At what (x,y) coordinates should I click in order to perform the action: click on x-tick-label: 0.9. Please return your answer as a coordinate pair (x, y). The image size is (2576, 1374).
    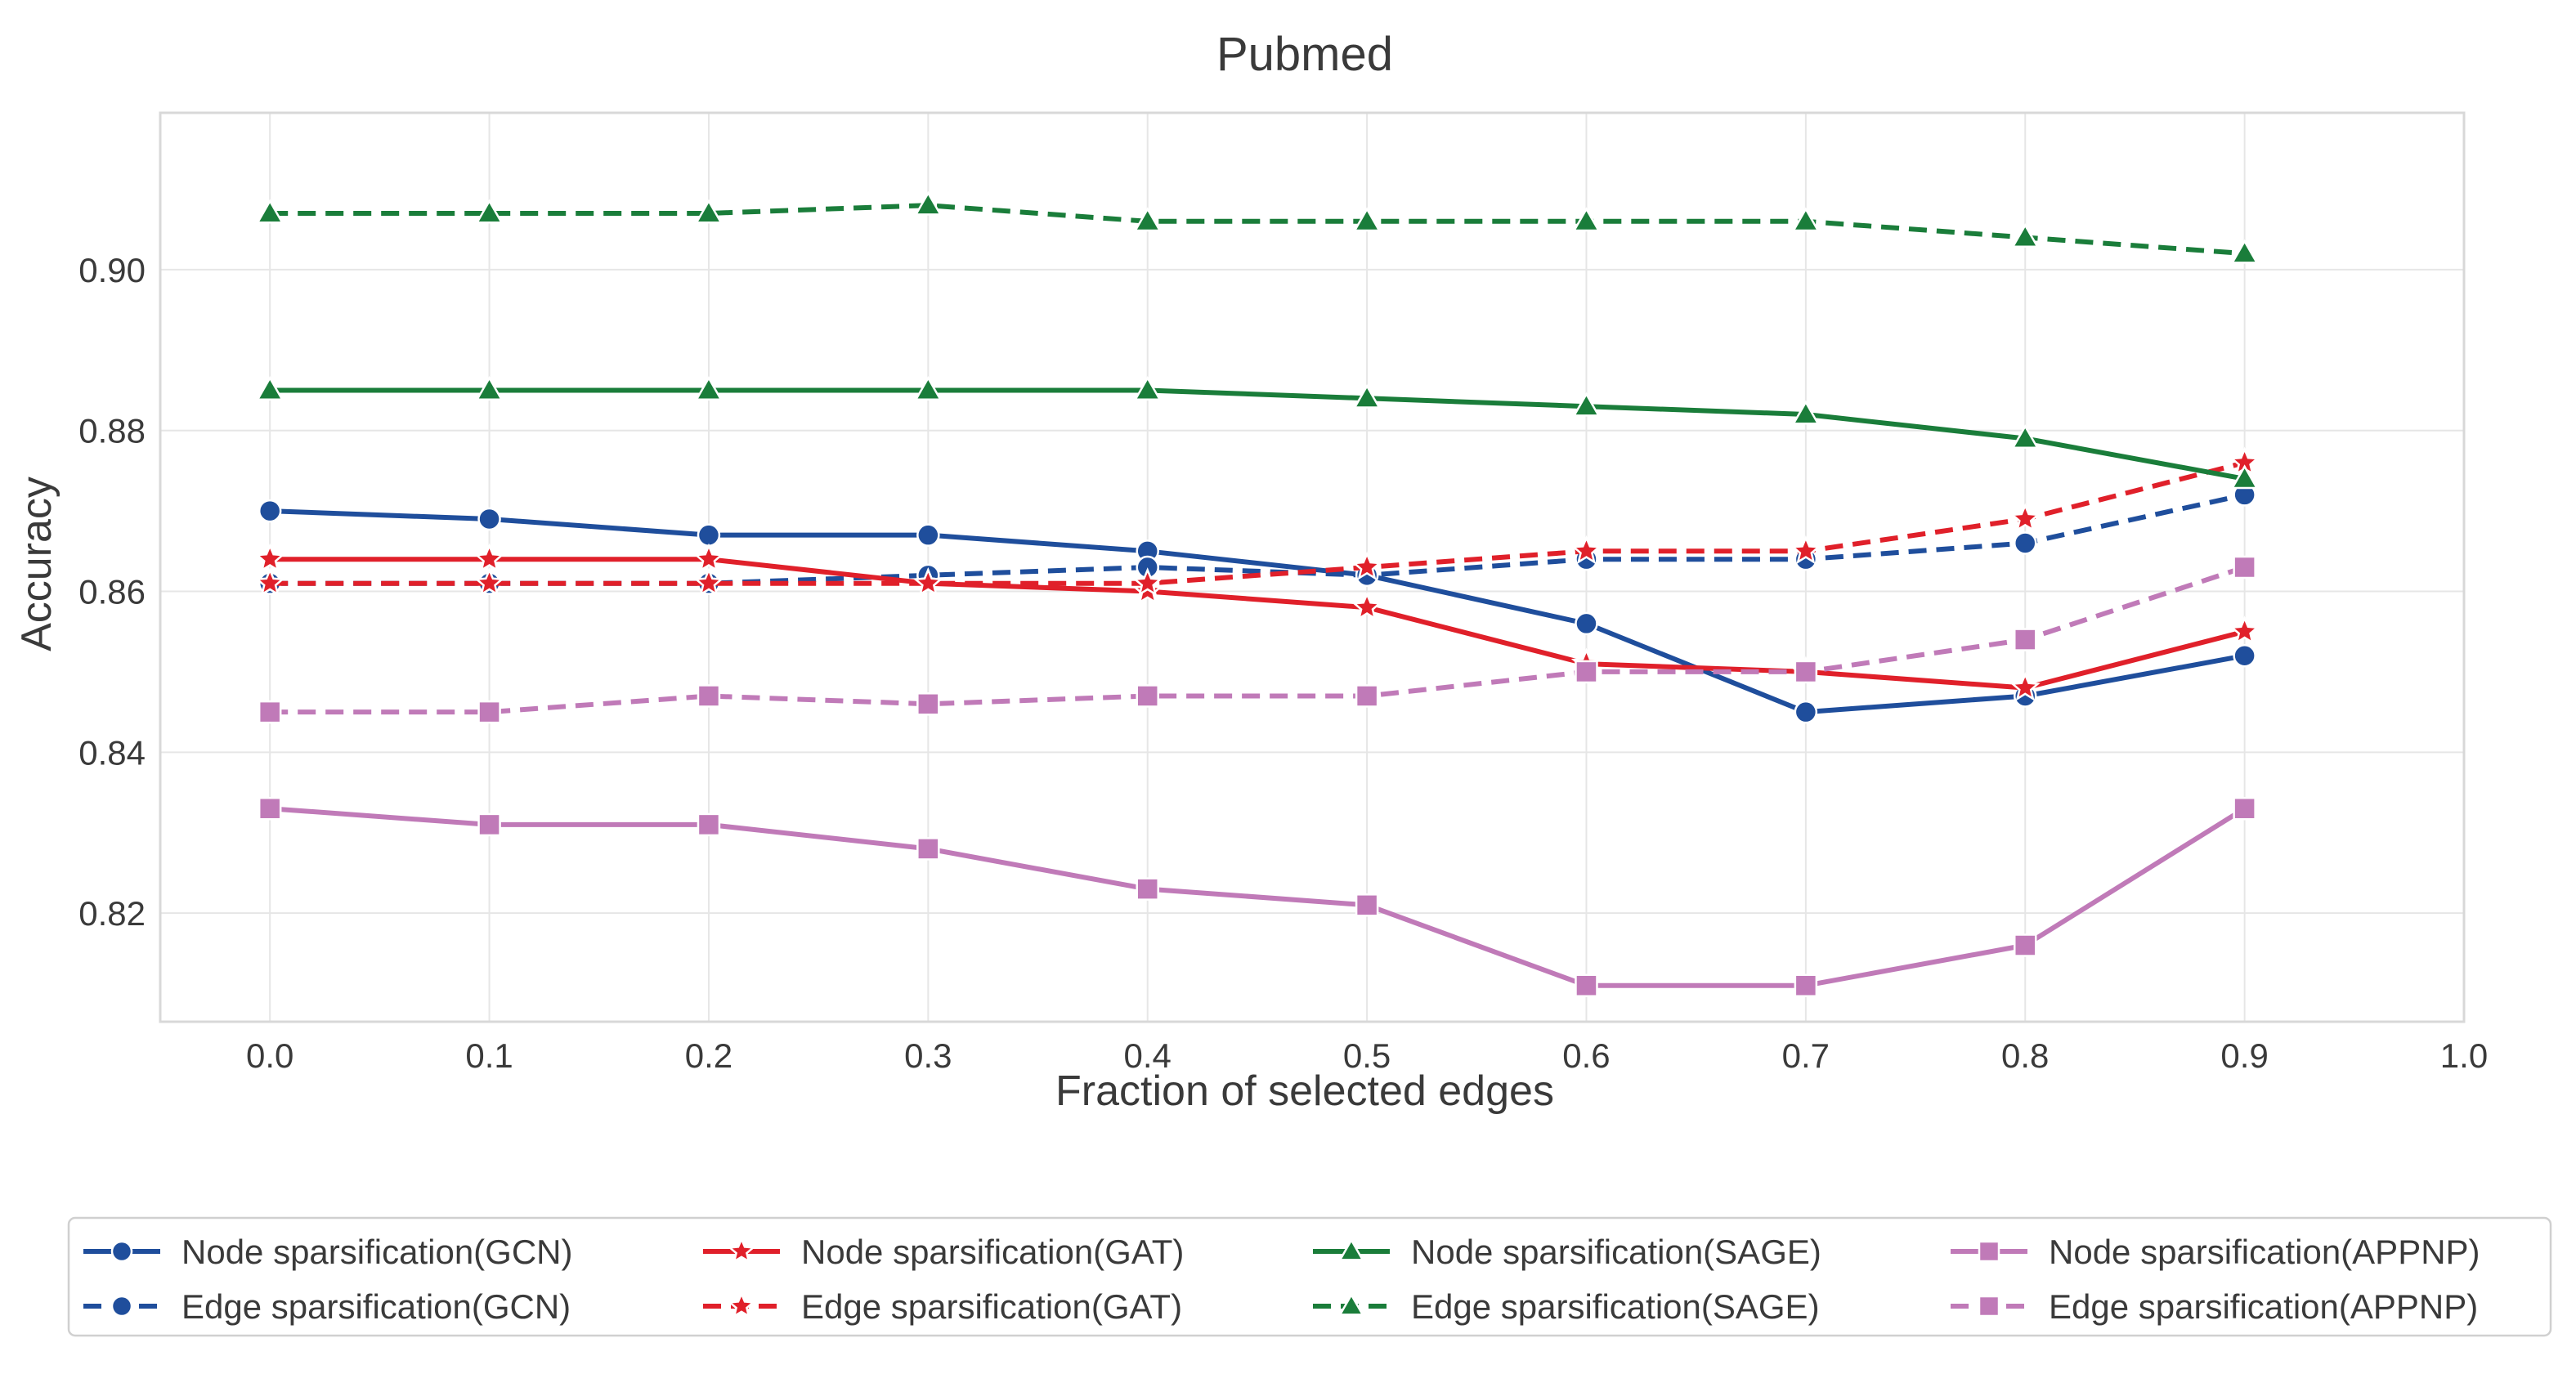
    Looking at the image, I should click on (2244, 1055).